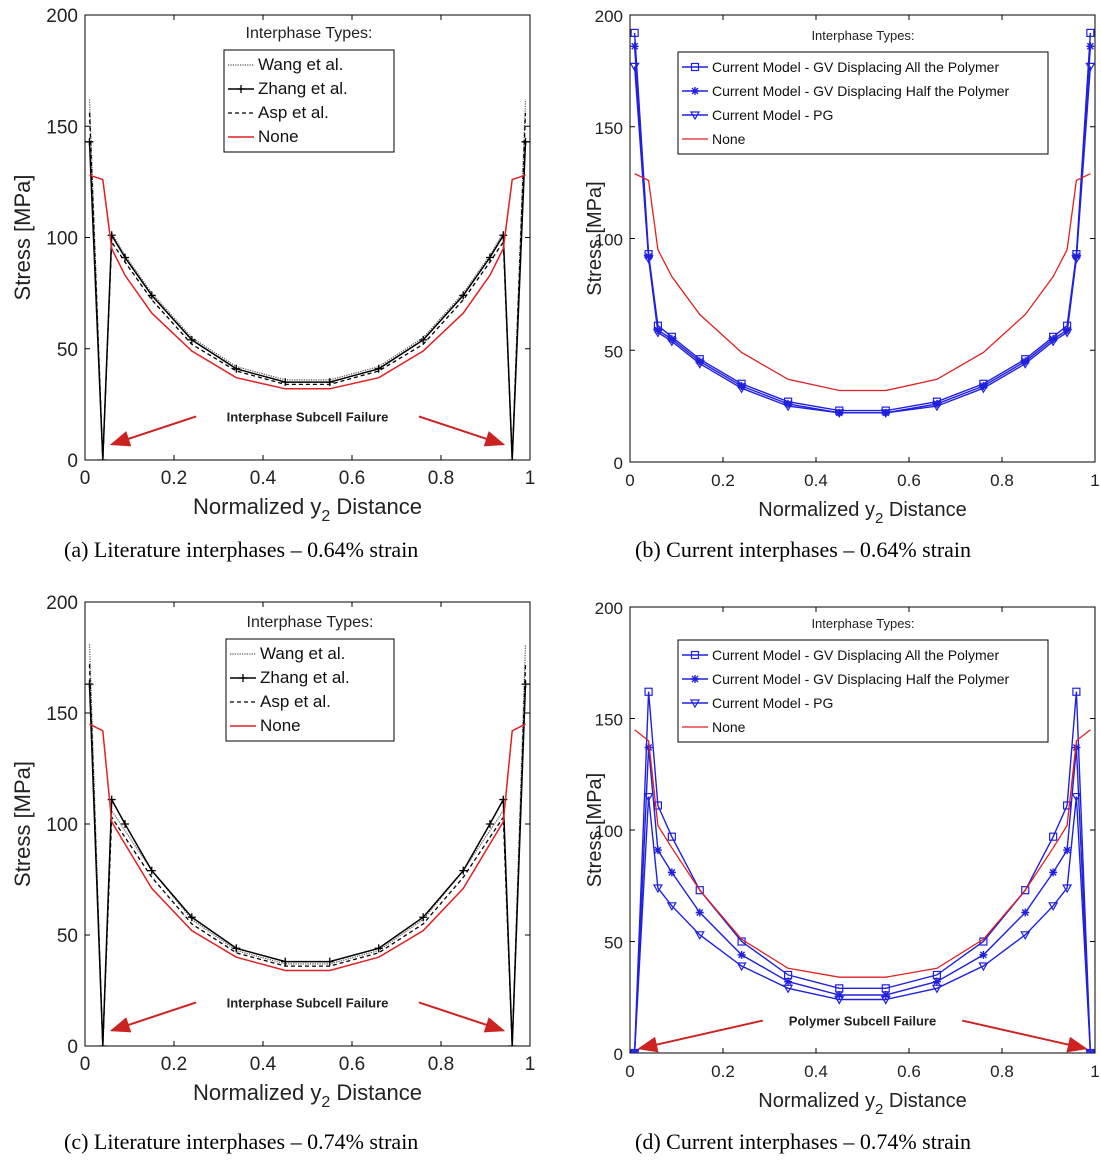 Image resolution: width=1101 pixels, height=1162 pixels. What do you see at coordinates (287, 653) in the screenshot?
I see `legend-item: Wang et al.` at bounding box center [287, 653].